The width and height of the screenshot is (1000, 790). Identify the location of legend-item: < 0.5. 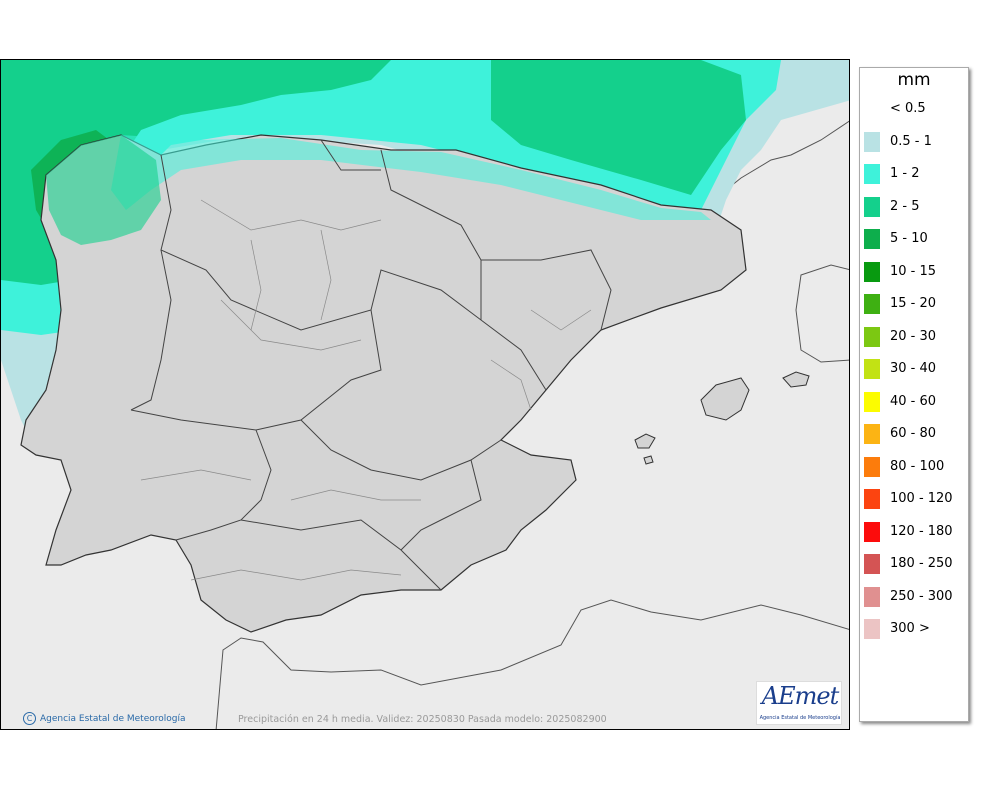
(916, 109).